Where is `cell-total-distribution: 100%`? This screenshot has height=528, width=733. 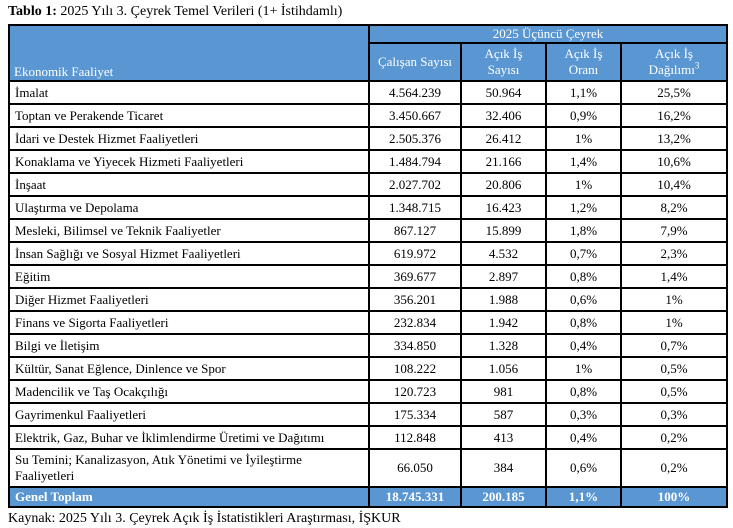
cell-total-distribution: 100% is located at coordinates (674, 497).